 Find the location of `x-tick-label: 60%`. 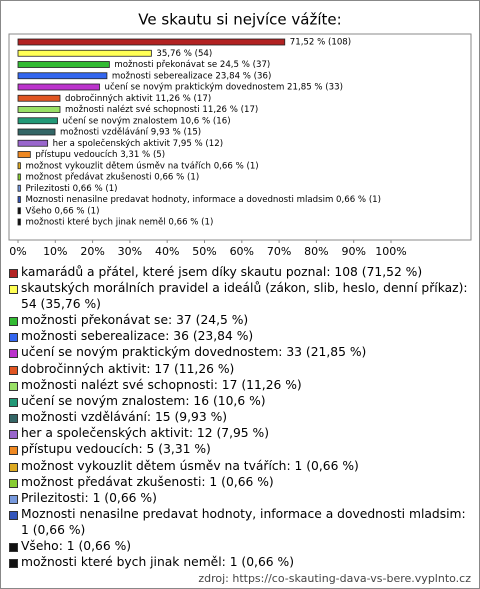

x-tick-label: 60% is located at coordinates (242, 251).